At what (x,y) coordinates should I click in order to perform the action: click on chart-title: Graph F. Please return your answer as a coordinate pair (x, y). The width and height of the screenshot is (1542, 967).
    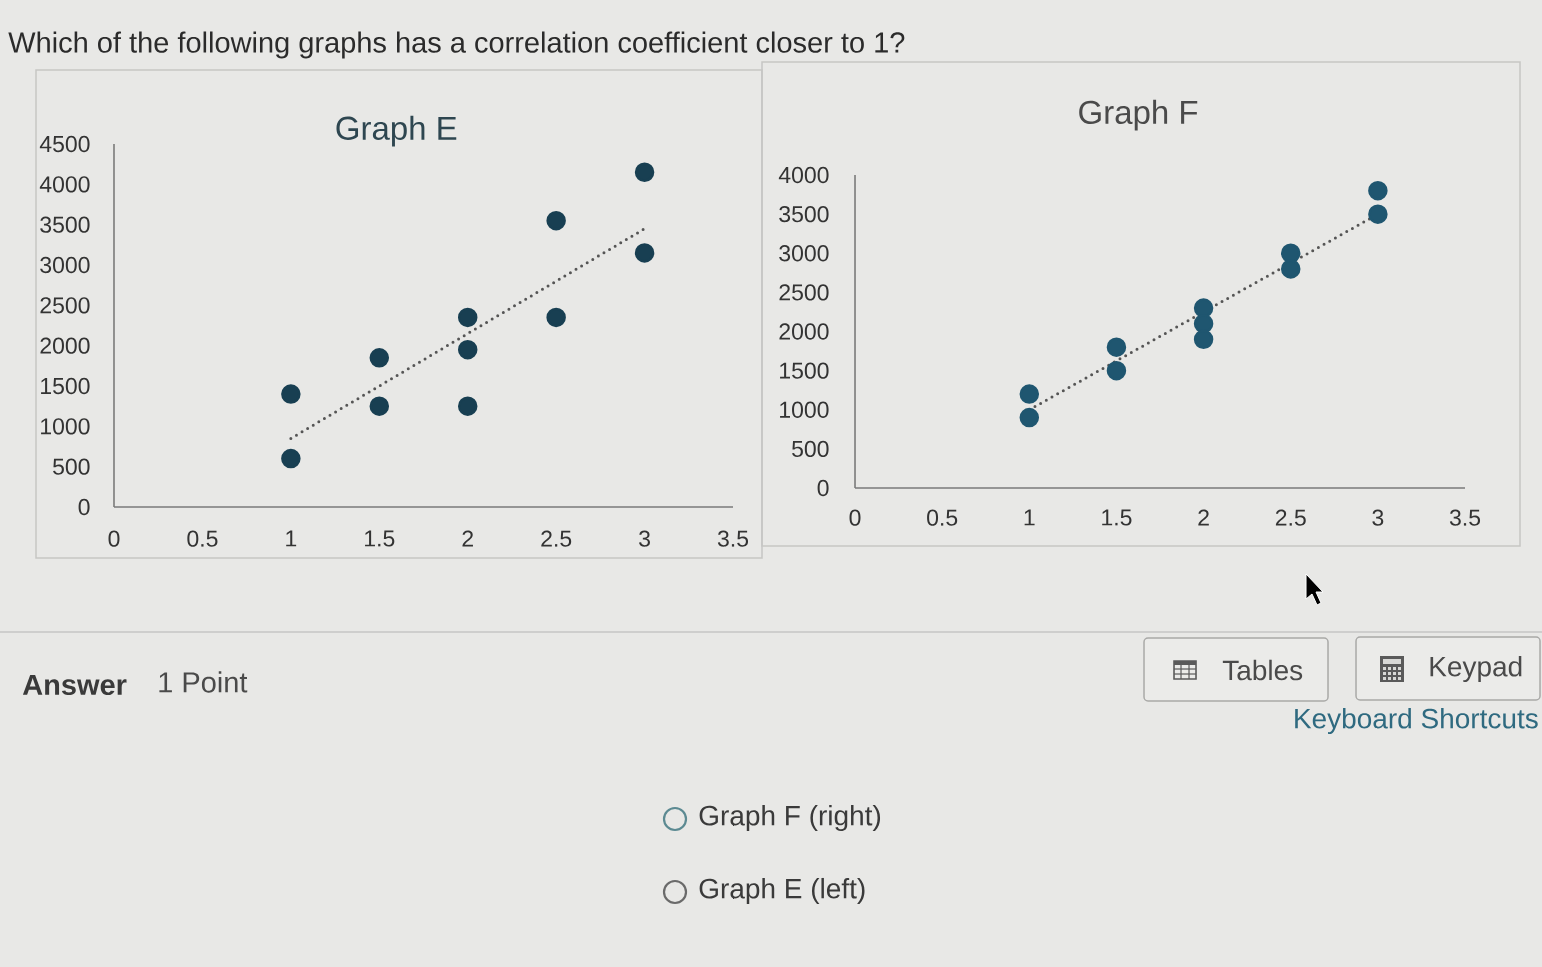
    Looking at the image, I should click on (1138, 115).